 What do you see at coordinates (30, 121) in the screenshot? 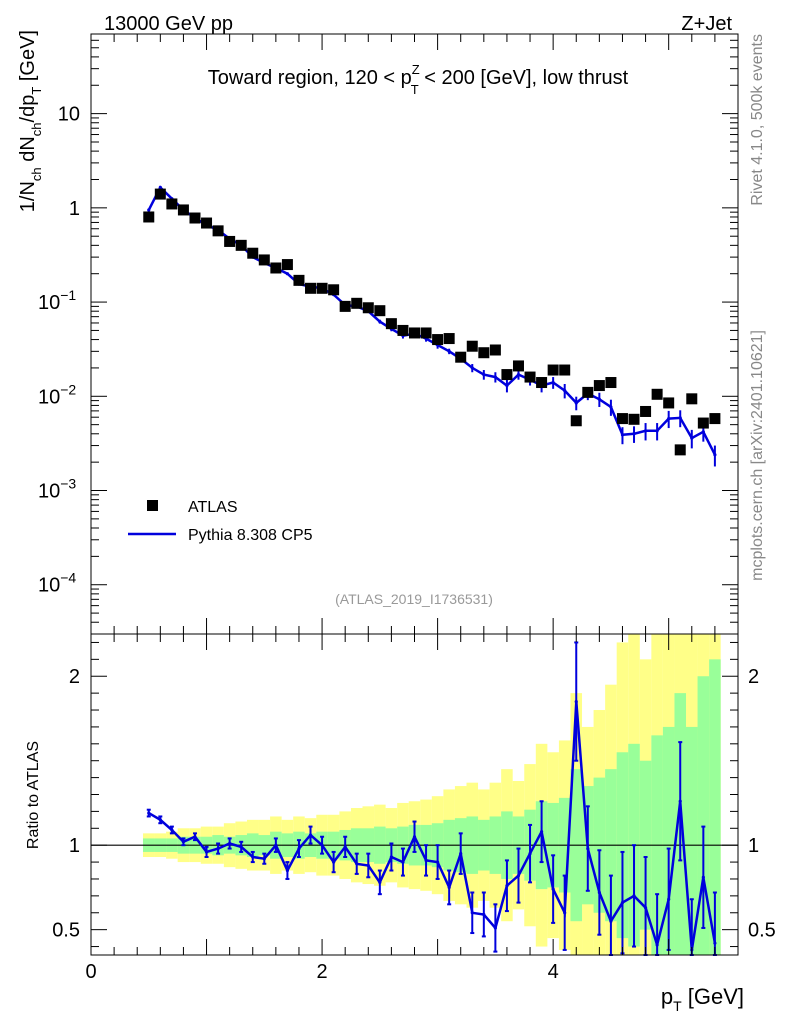
I see `y-axis-label: 1/Nch dNch/dpT [GeV]` at bounding box center [30, 121].